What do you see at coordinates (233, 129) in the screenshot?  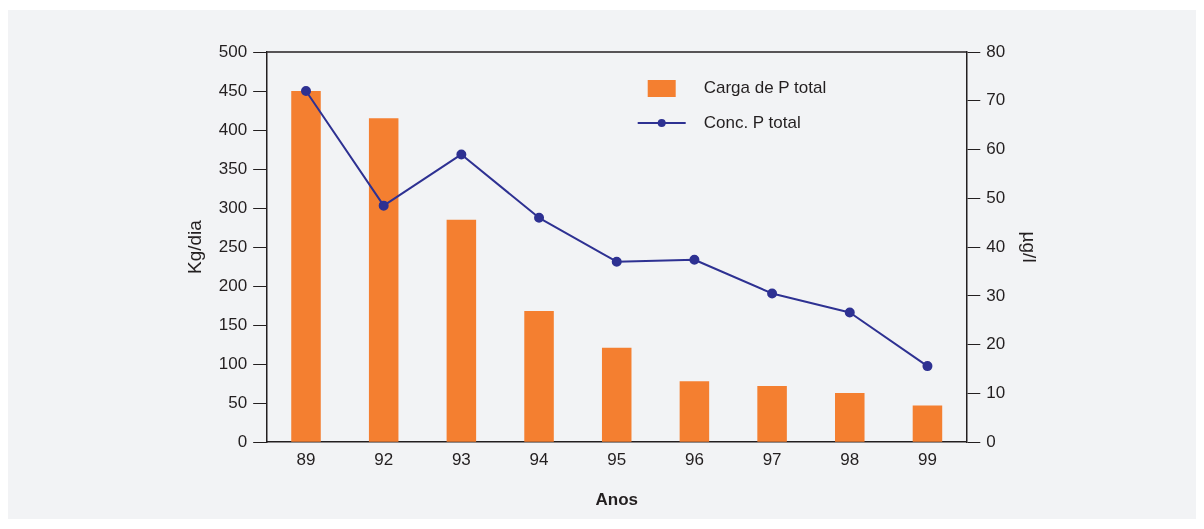 I see `y-tick-label: 400` at bounding box center [233, 129].